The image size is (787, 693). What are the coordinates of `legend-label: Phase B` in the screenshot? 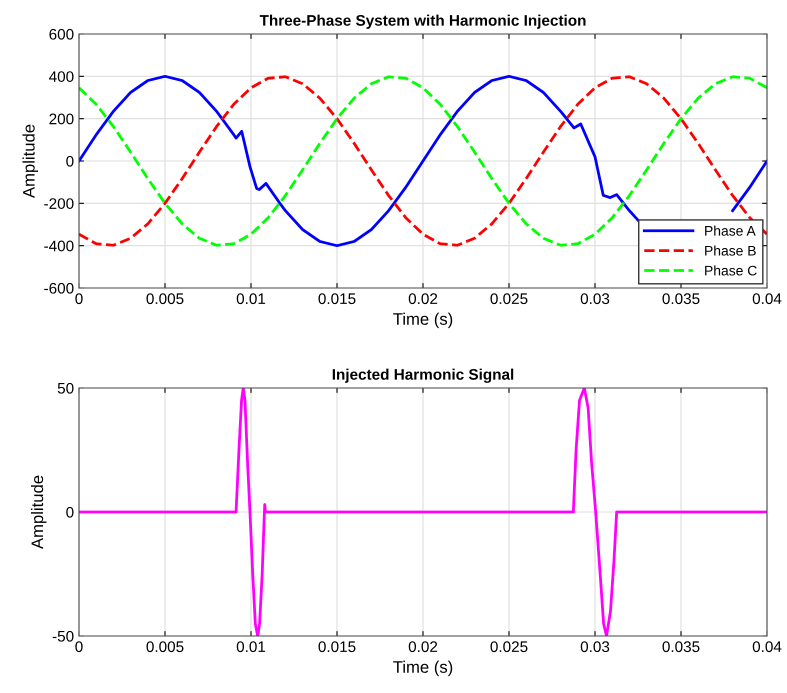 It's located at (730, 250).